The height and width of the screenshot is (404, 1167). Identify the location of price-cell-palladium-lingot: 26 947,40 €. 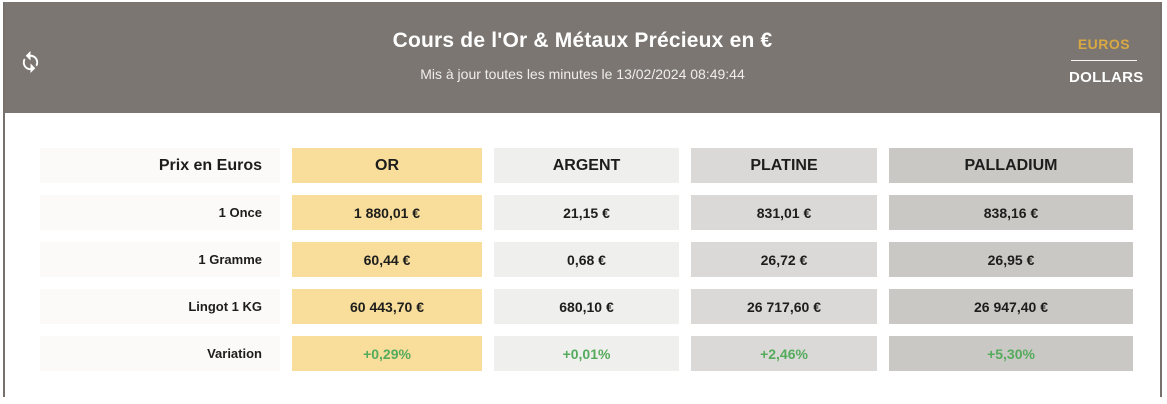
(1011, 306).